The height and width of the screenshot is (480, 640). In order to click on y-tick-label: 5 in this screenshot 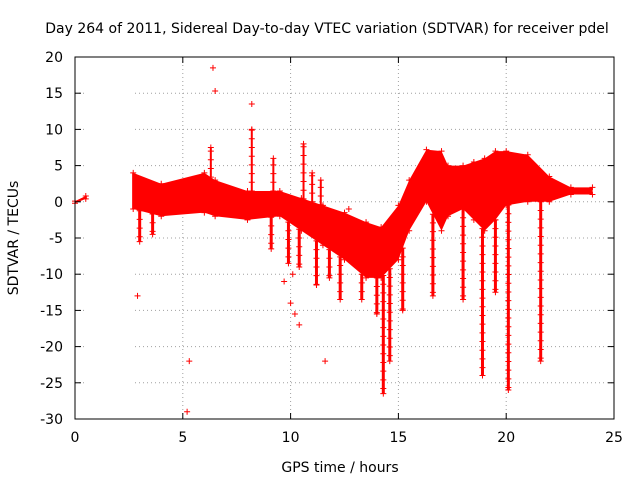, I will do `click(58, 167)`.